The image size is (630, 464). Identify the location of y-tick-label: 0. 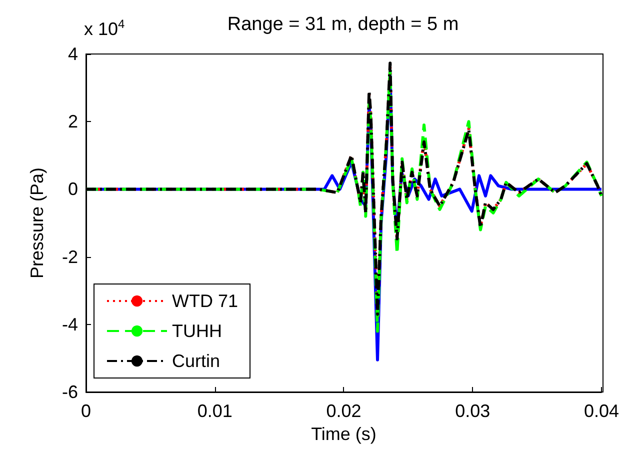
(73, 189).